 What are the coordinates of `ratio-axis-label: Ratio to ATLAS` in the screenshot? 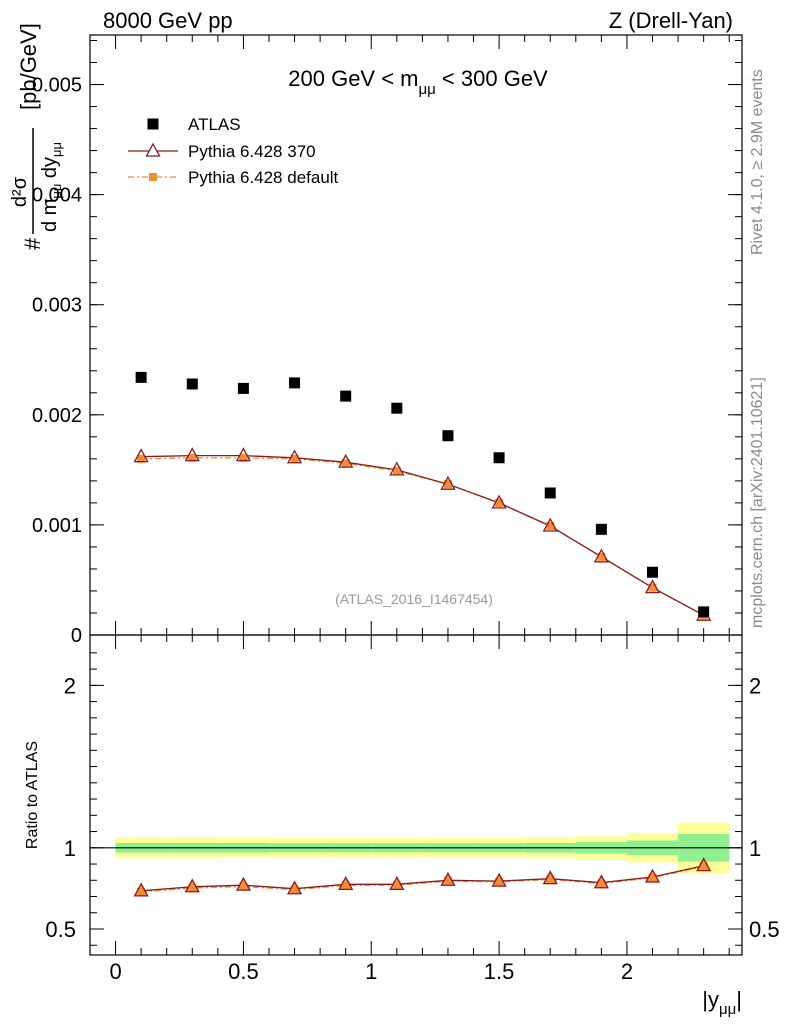 It's located at (32, 795).